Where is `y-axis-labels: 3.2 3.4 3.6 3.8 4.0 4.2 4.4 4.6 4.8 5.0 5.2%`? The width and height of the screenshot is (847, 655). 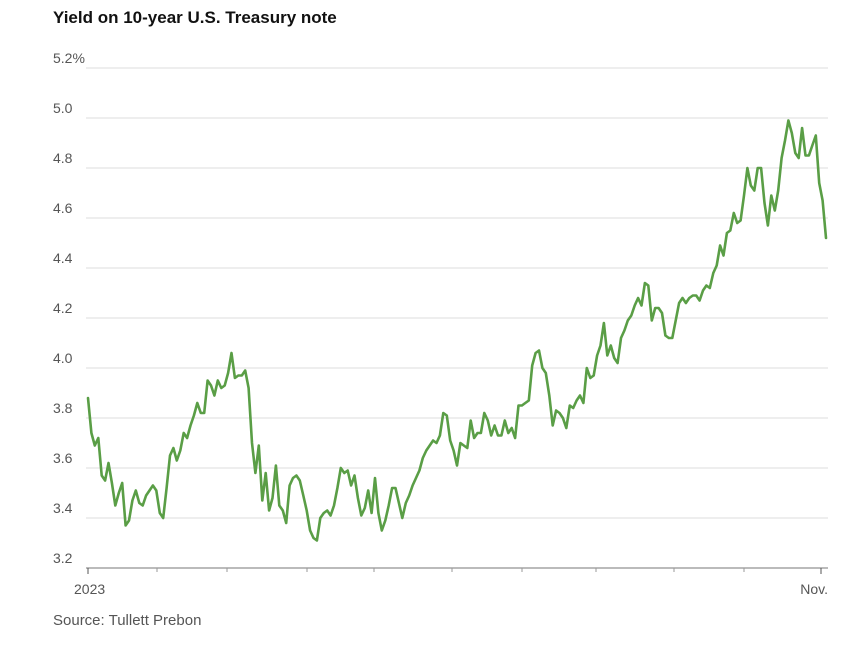 y-axis-labels: 3.2 3.4 3.6 3.8 4.0 4.2 4.4 4.6 4.8 5.0 5.2% is located at coordinates (69, 308).